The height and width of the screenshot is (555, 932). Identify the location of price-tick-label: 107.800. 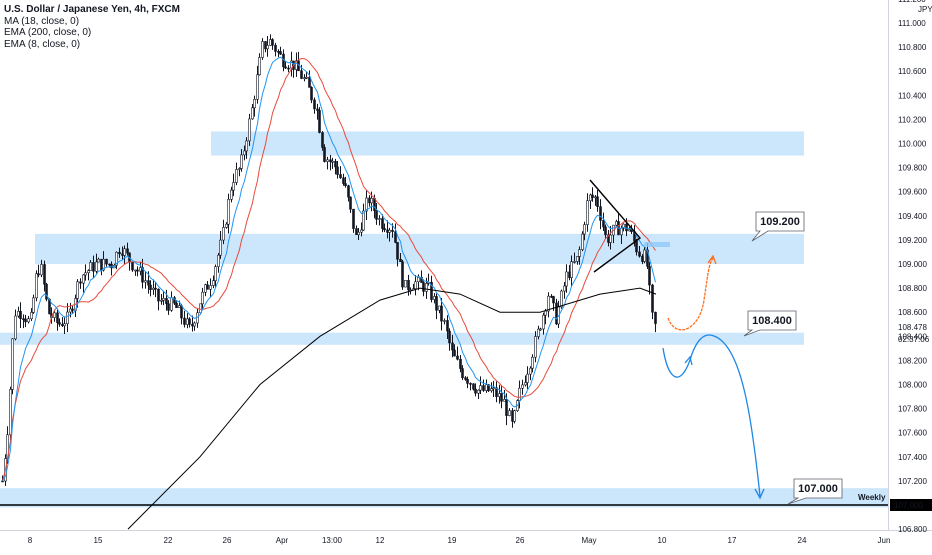
(912, 409).